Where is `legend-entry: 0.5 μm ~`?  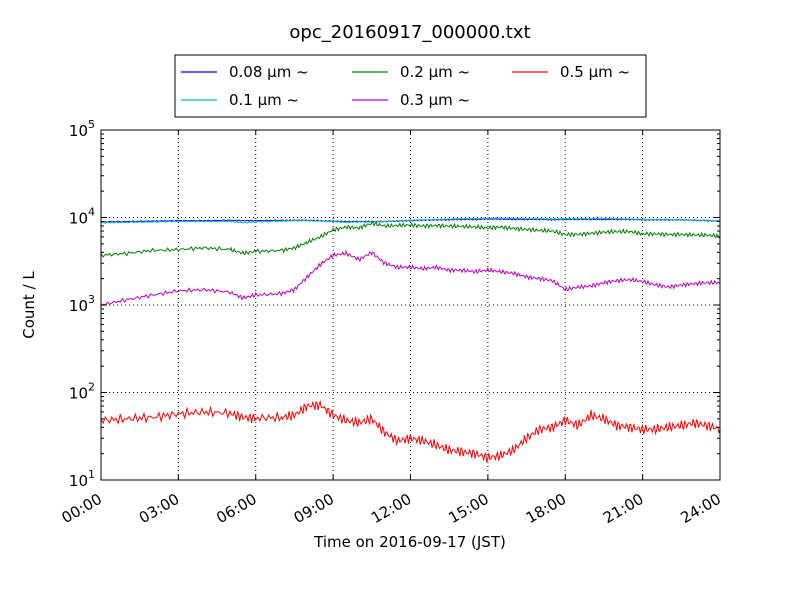 legend-entry: 0.5 μm ~ is located at coordinates (595, 72).